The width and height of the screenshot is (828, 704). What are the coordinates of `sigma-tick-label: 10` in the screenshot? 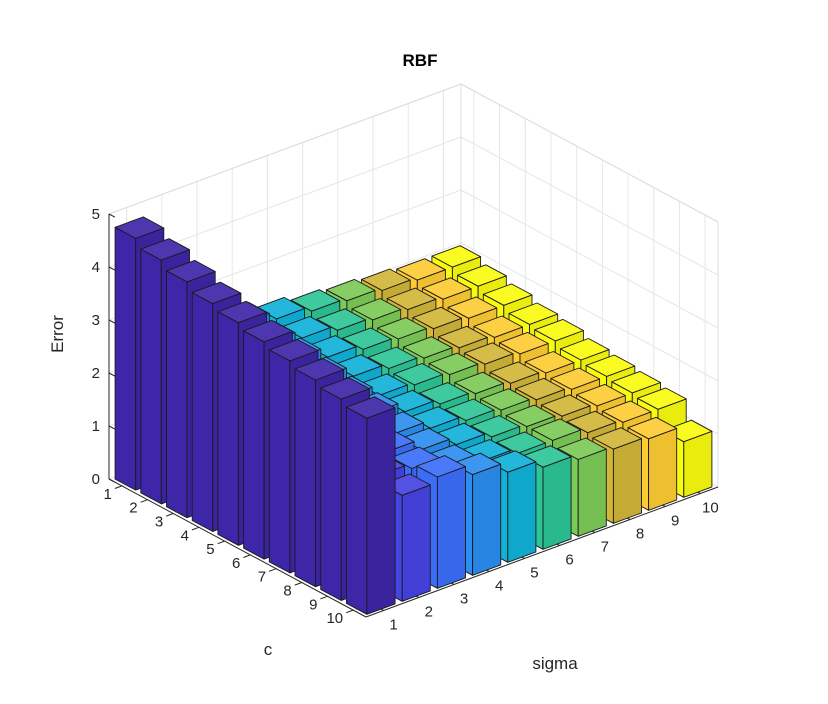 It's located at (710, 508).